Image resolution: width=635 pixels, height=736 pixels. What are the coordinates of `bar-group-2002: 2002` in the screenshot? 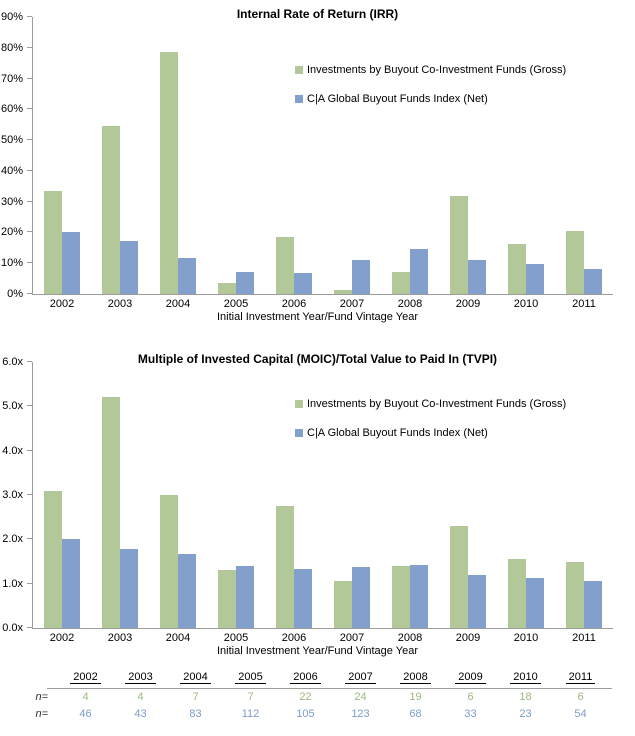 It's located at (62, 163).